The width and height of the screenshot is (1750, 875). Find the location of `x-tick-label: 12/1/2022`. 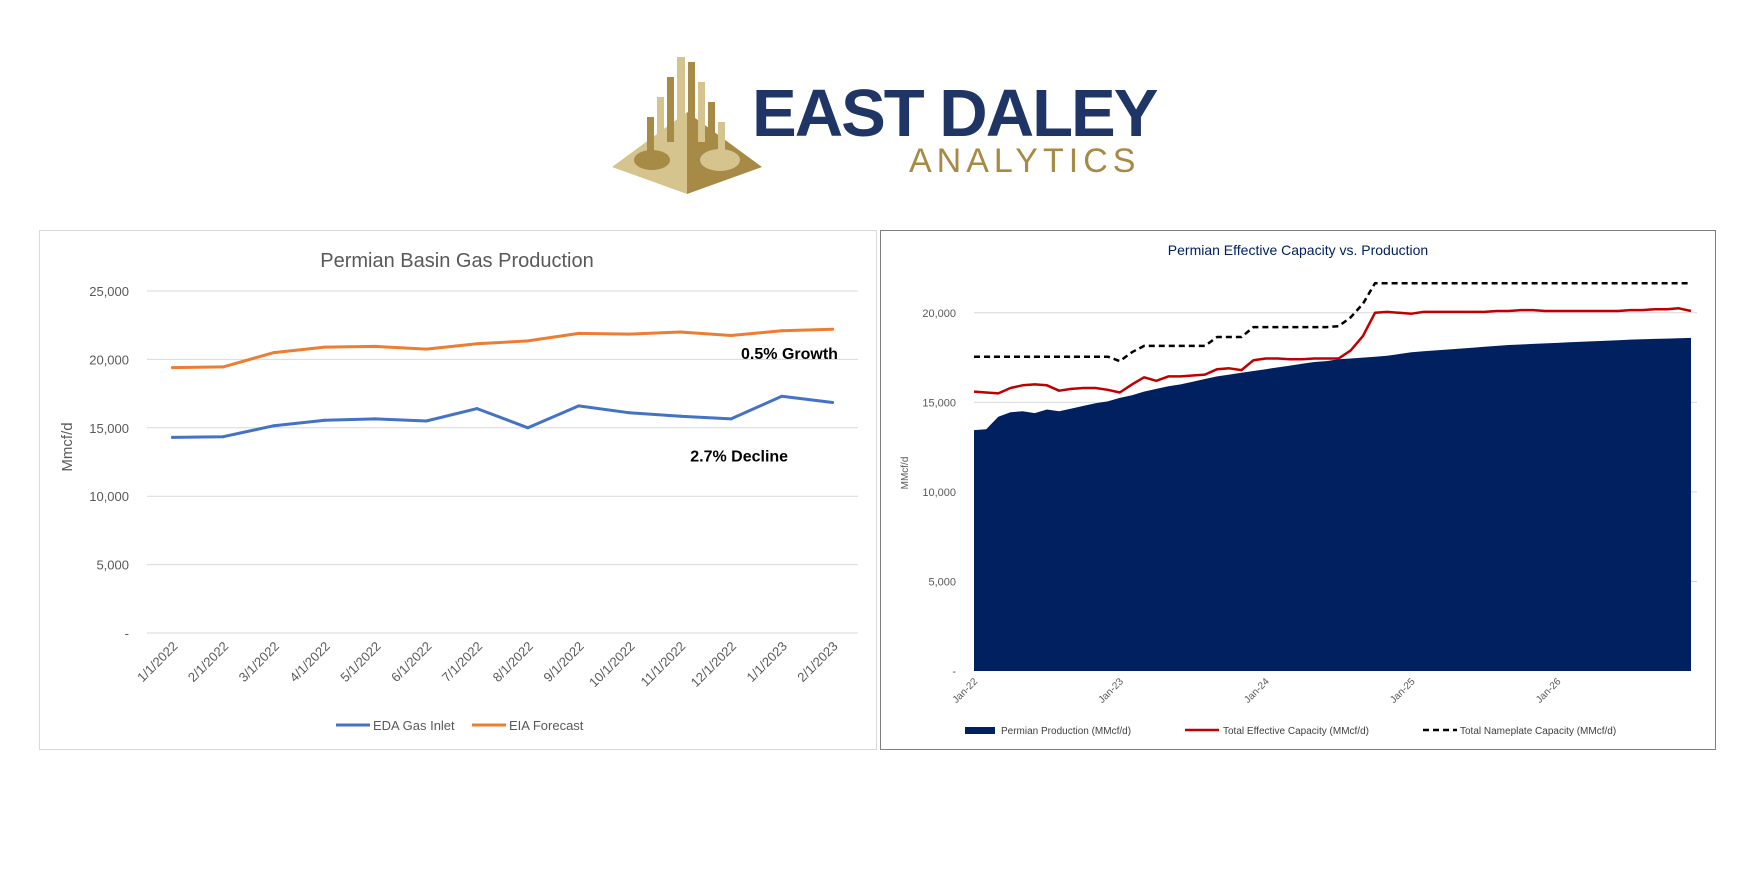

x-tick-label: 12/1/2022 is located at coordinates (714, 665).